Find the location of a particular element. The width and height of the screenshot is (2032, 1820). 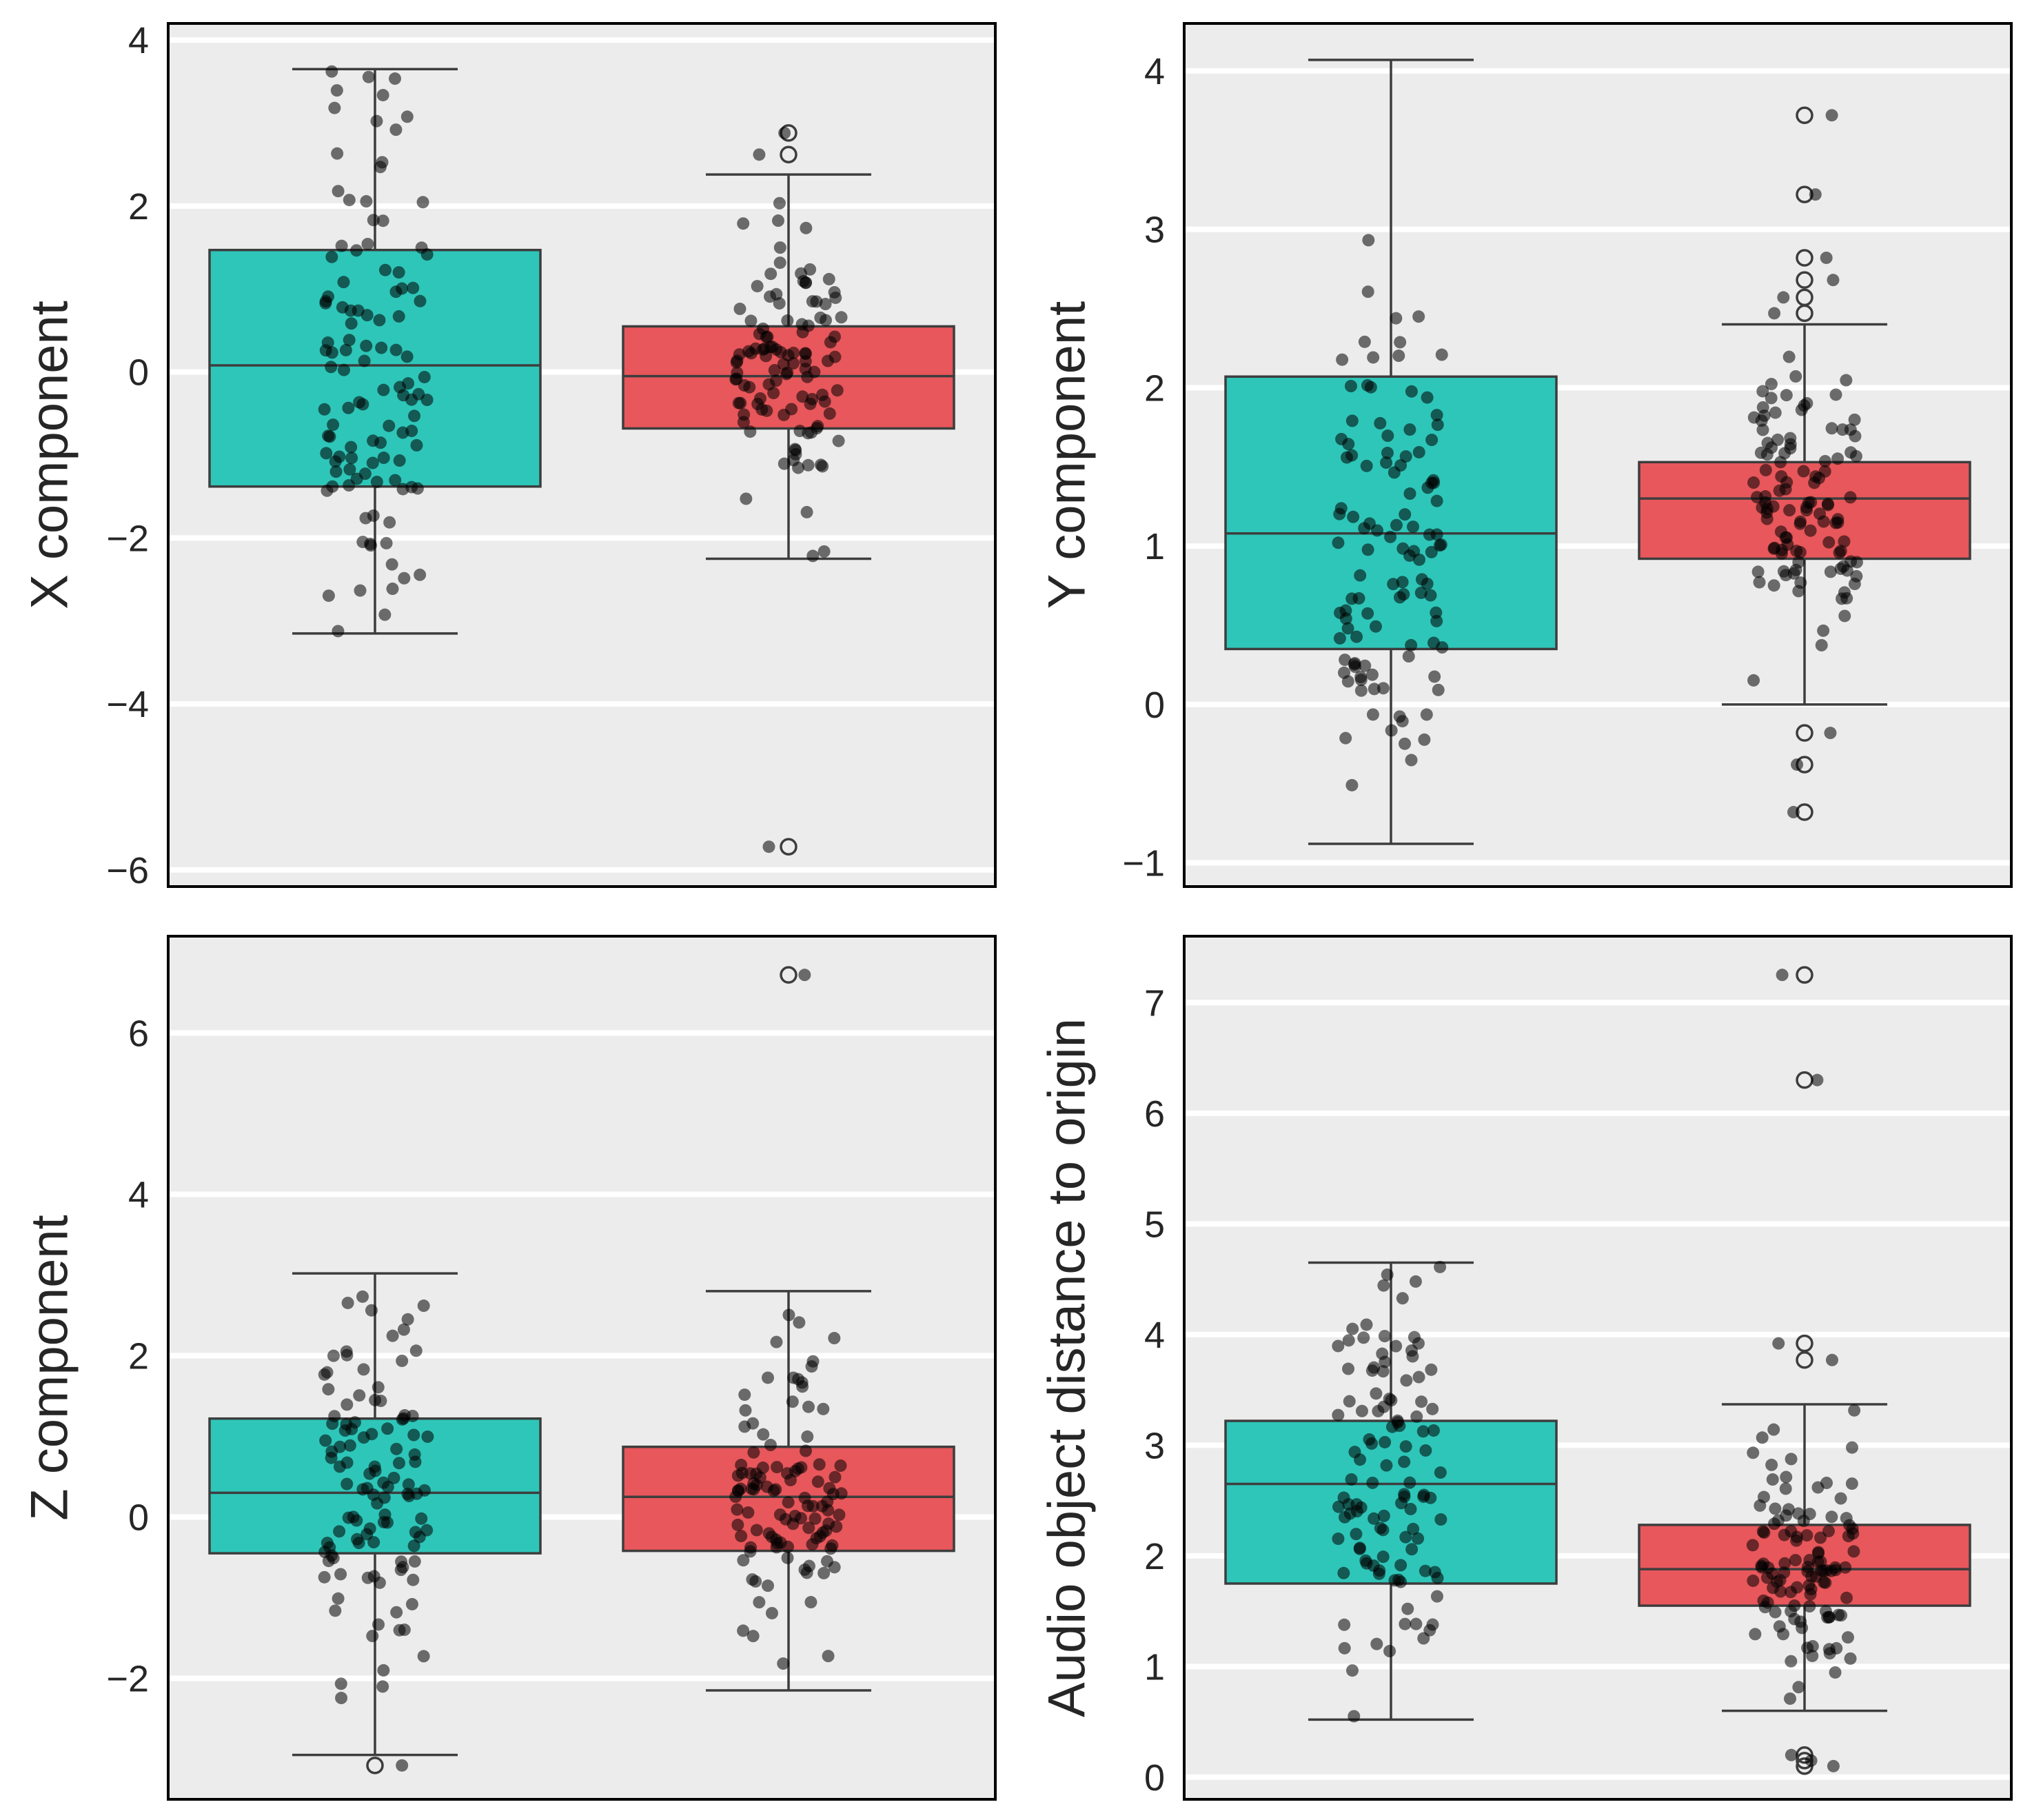

y-tick-label: 7 is located at coordinates (1154, 1003).